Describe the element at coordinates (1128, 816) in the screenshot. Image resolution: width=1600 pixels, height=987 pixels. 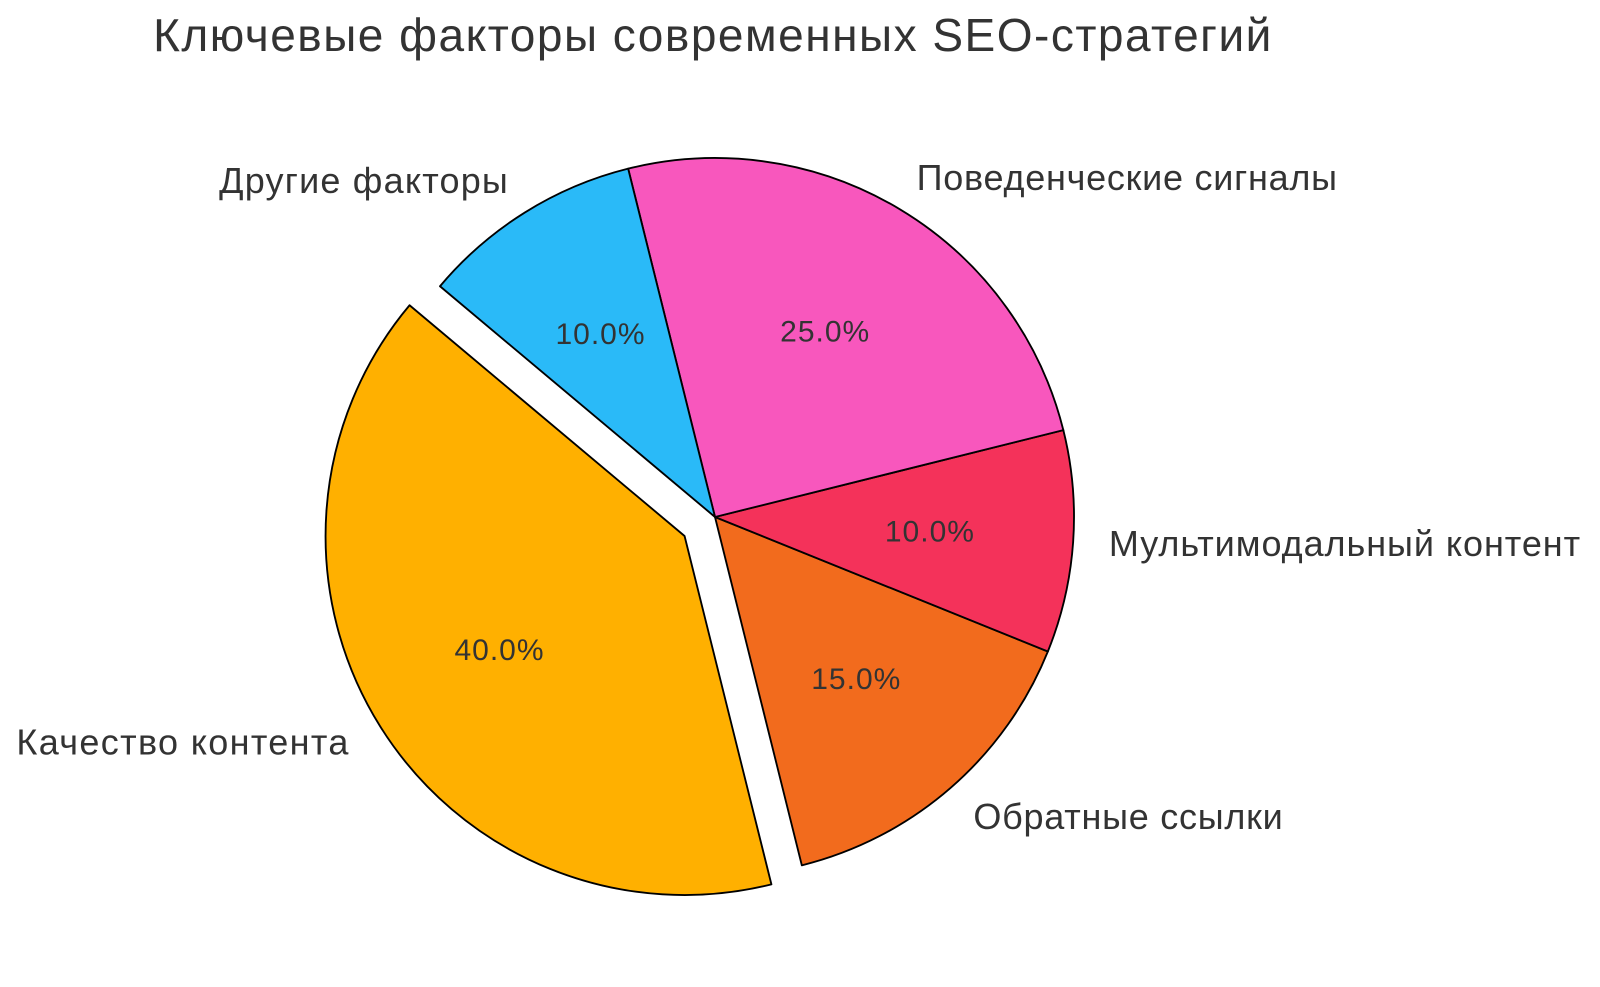
I see `svg-text: Обратные ссылки` at that location.